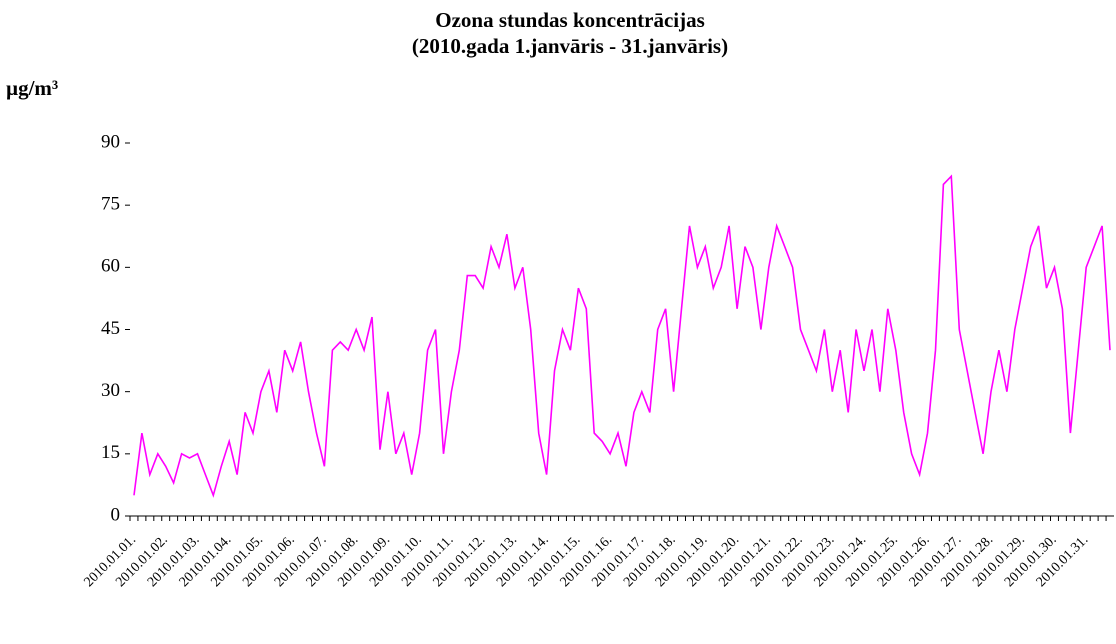 This screenshot has width=1116, height=644. Describe the element at coordinates (110, 204) in the screenshot. I see `y-tick-label: 75` at that location.